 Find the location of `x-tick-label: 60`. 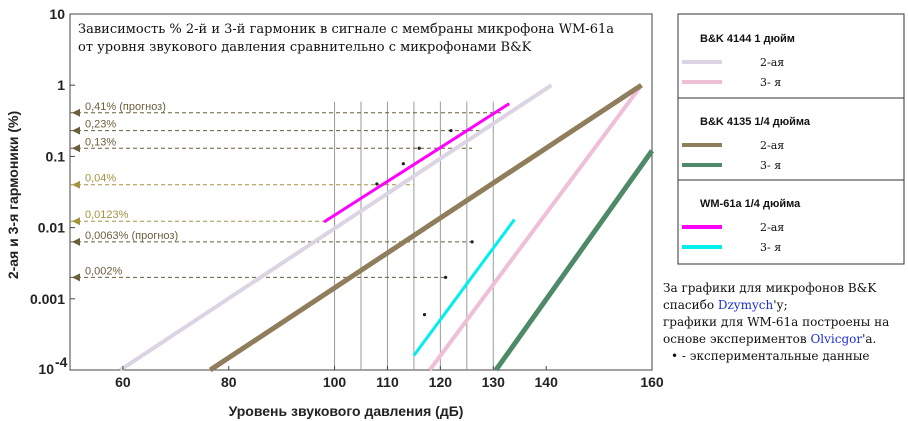

x-tick-label: 60 is located at coordinates (123, 382).